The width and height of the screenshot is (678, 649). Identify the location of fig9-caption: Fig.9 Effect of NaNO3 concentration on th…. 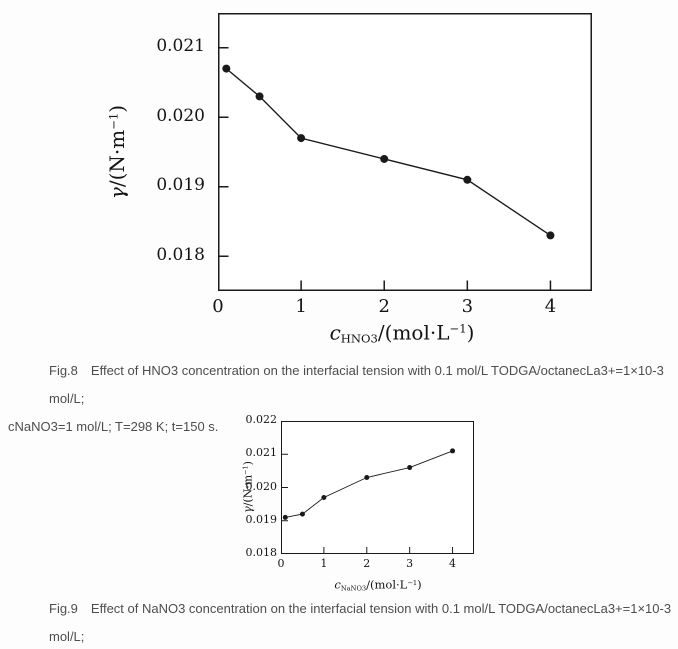
(340, 622).